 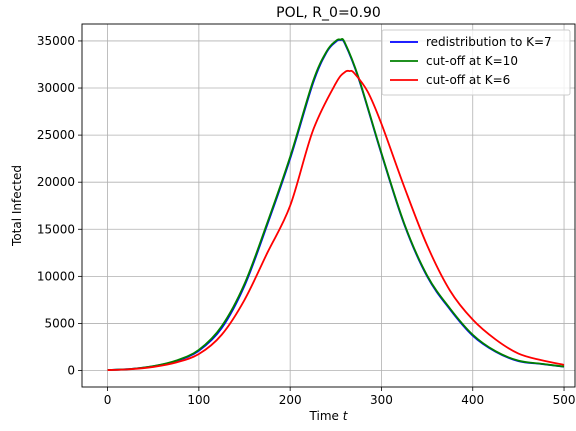 What do you see at coordinates (324, 416) in the screenshot?
I see `x-axis-label: Time` at bounding box center [324, 416].